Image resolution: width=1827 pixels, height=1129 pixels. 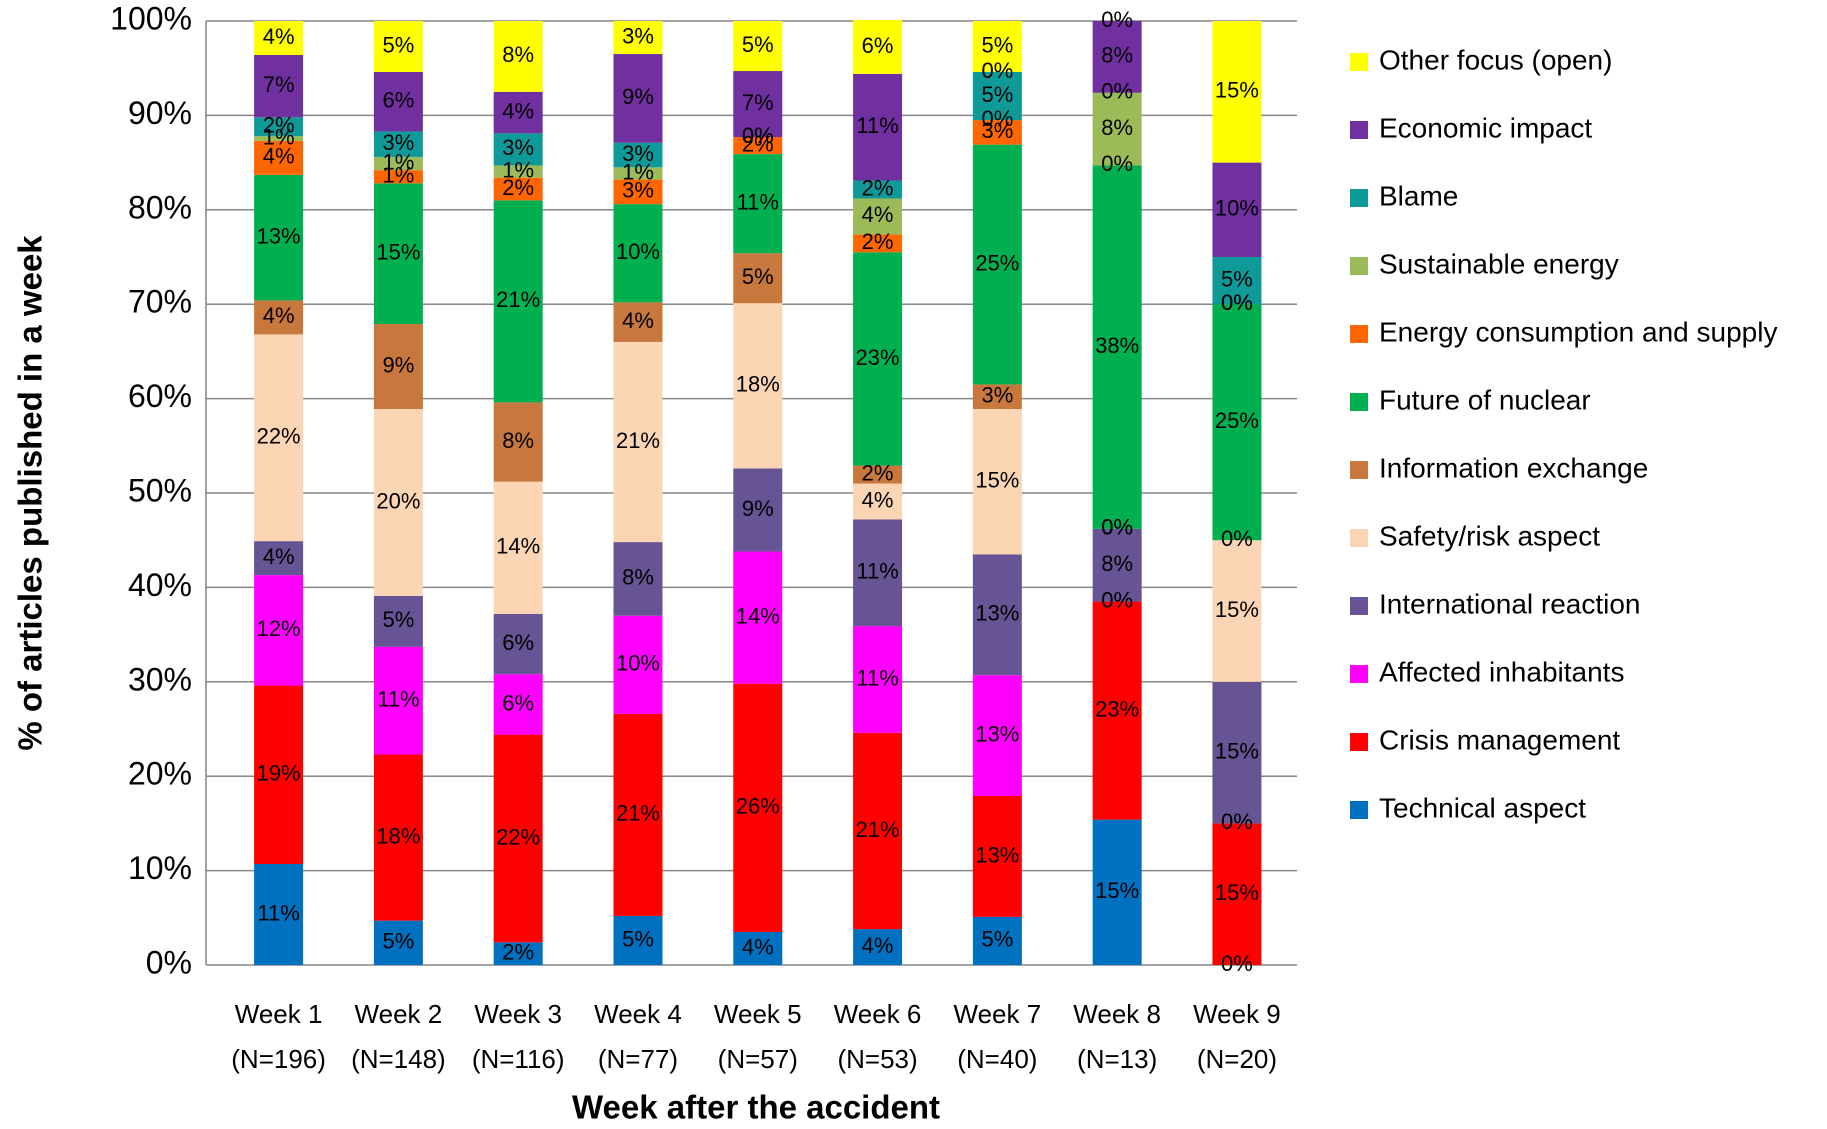 I want to click on data-label: 18%, so click(x=398, y=835).